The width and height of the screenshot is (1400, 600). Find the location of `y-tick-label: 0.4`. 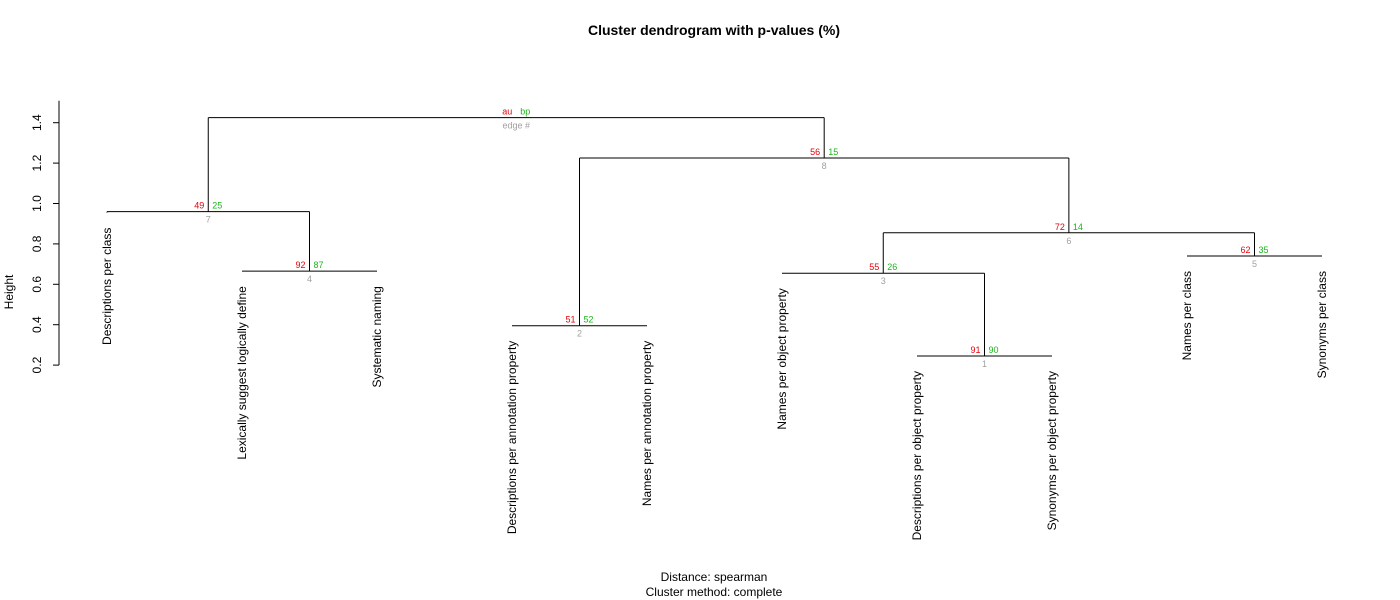

y-tick-label: 0.4 is located at coordinates (37, 324).